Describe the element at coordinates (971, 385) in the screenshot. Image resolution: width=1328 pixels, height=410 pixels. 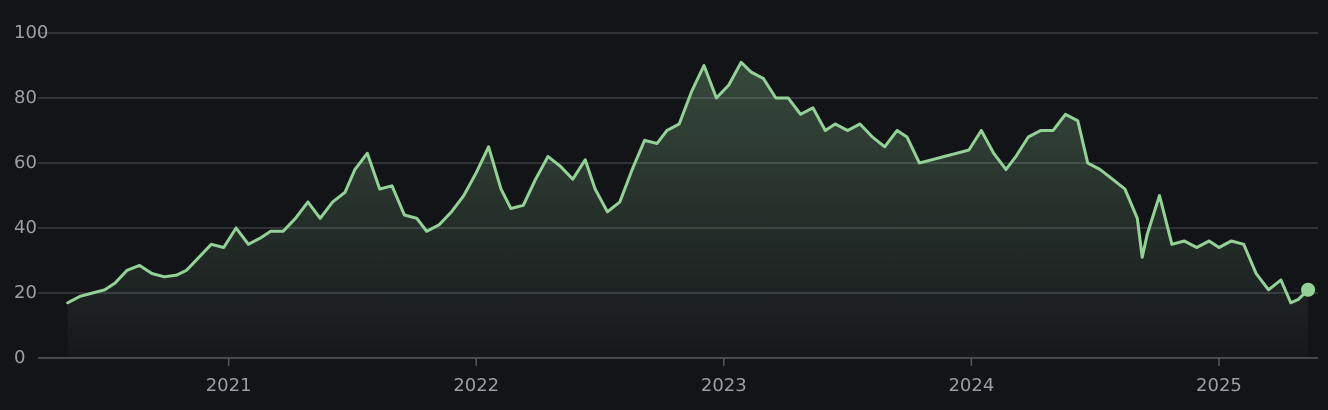
I see `x-tick-label: 2024` at that location.